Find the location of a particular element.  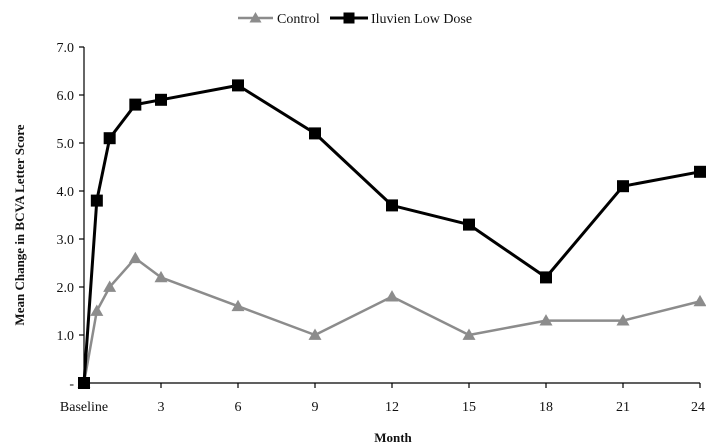

y-axis-ticks: - 1.0 2.0 3.0 4.0 5.0 6.0 7.0 is located at coordinates (70, 216).